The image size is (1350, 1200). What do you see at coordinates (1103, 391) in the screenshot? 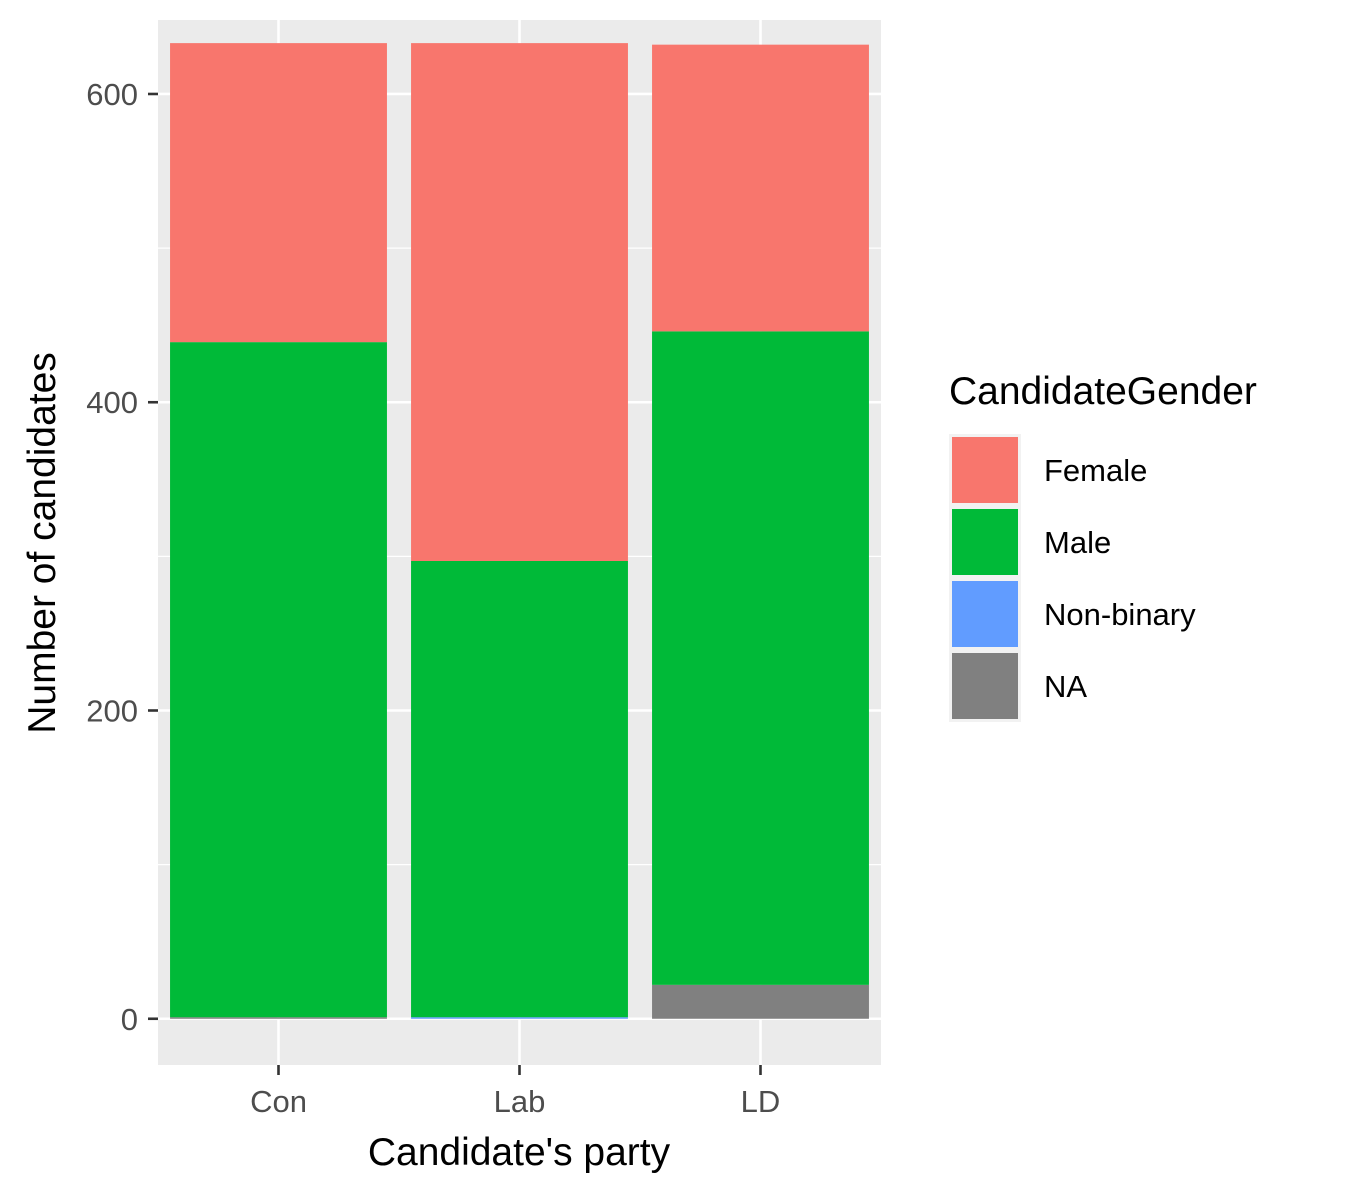
I see `legend-title: CandidateGender` at bounding box center [1103, 391].